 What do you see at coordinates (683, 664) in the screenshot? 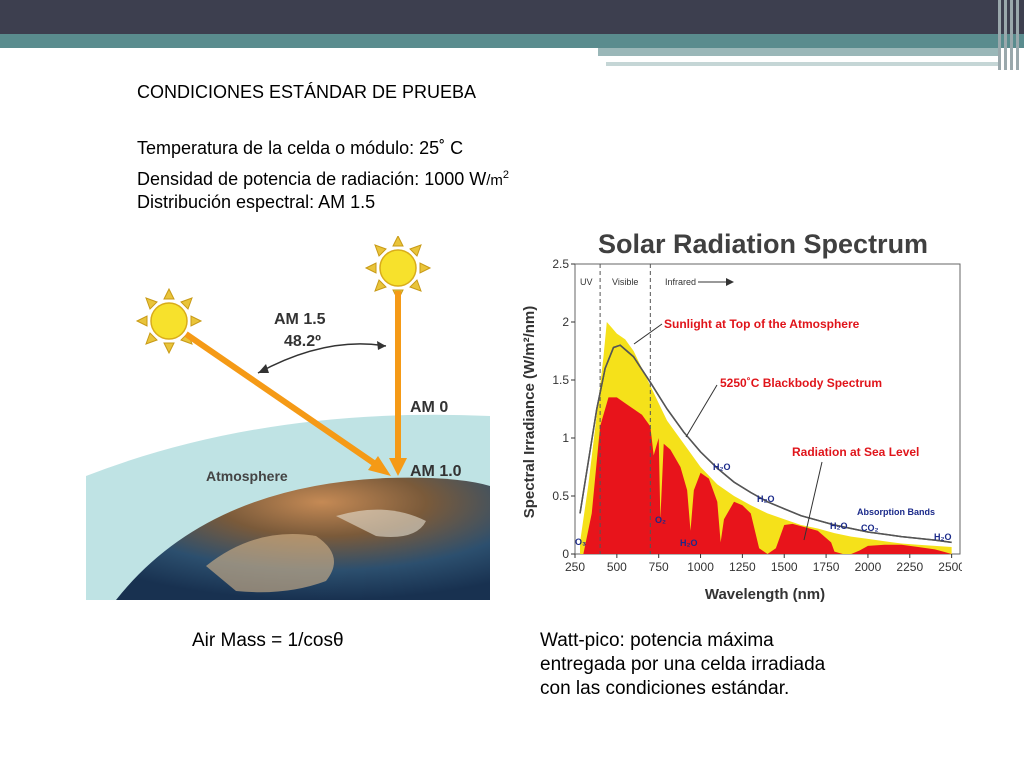
I see `watt-peak-line-2: entregada por una celda irradiada` at bounding box center [683, 664].